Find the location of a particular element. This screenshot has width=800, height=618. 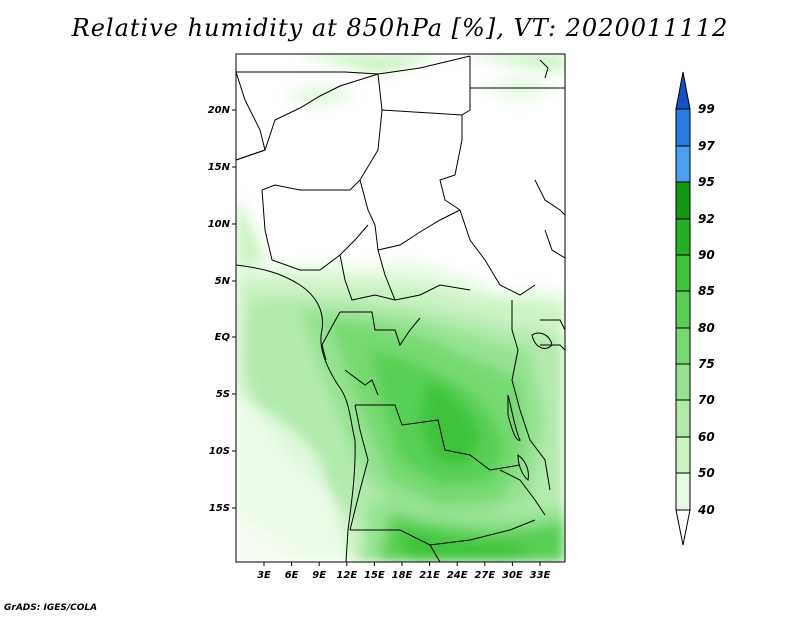

colorbar-label: 70 is located at coordinates (706, 400).